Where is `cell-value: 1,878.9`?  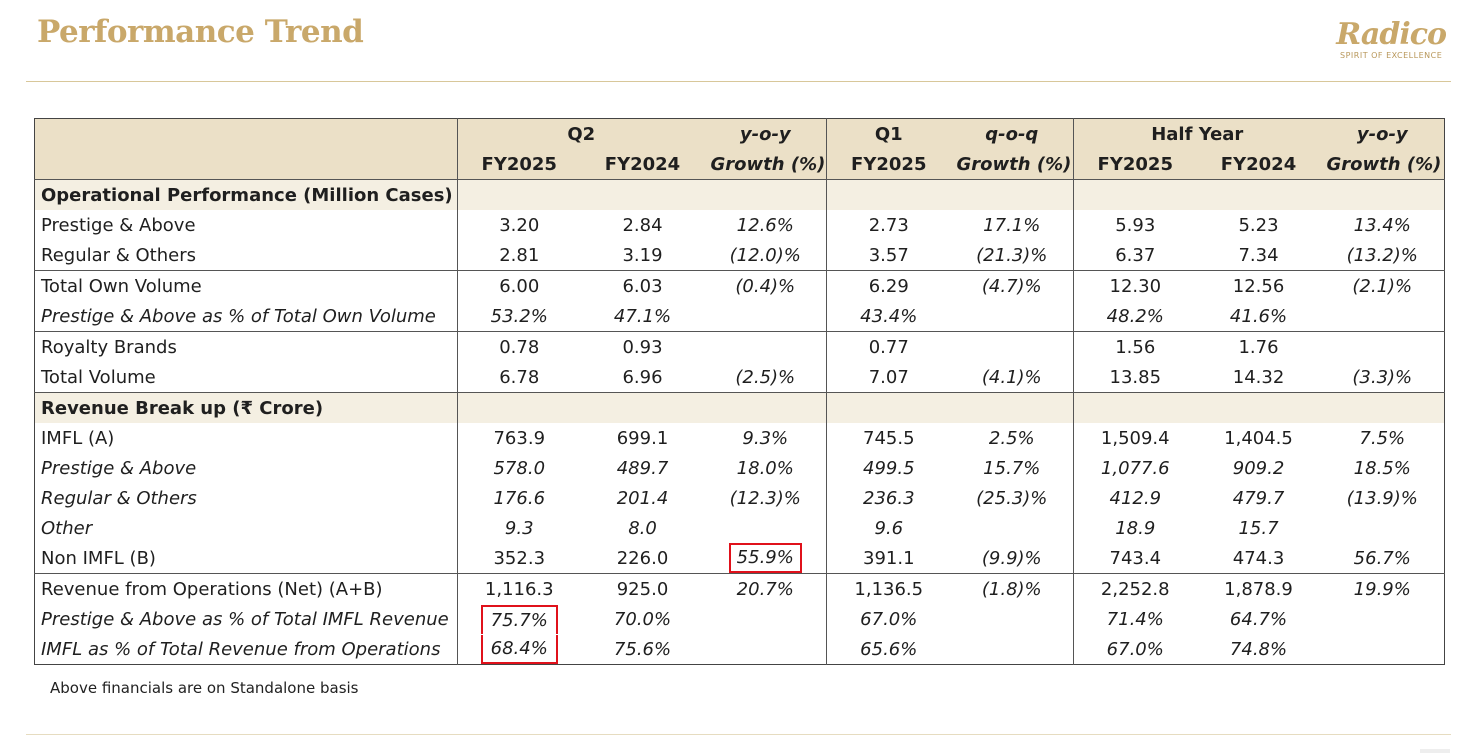
cell-value: 1,878.9 is located at coordinates (1258, 588).